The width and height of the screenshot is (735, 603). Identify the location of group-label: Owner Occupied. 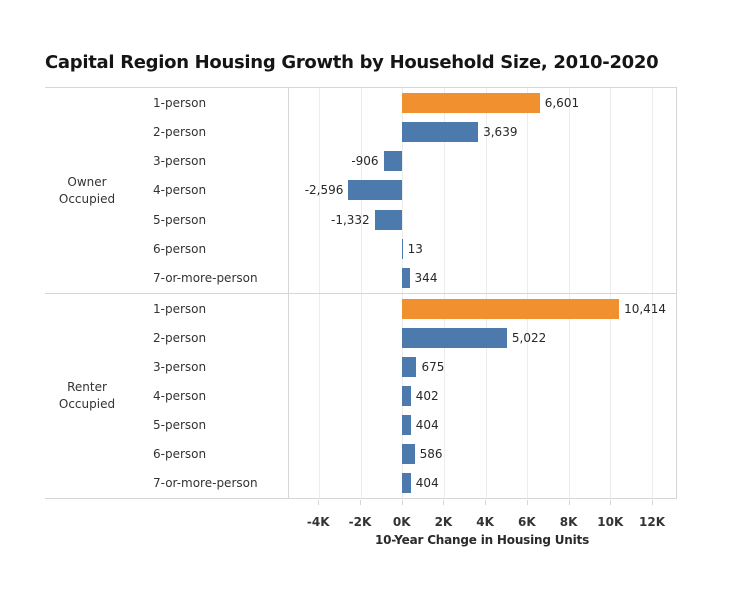
(87, 190).